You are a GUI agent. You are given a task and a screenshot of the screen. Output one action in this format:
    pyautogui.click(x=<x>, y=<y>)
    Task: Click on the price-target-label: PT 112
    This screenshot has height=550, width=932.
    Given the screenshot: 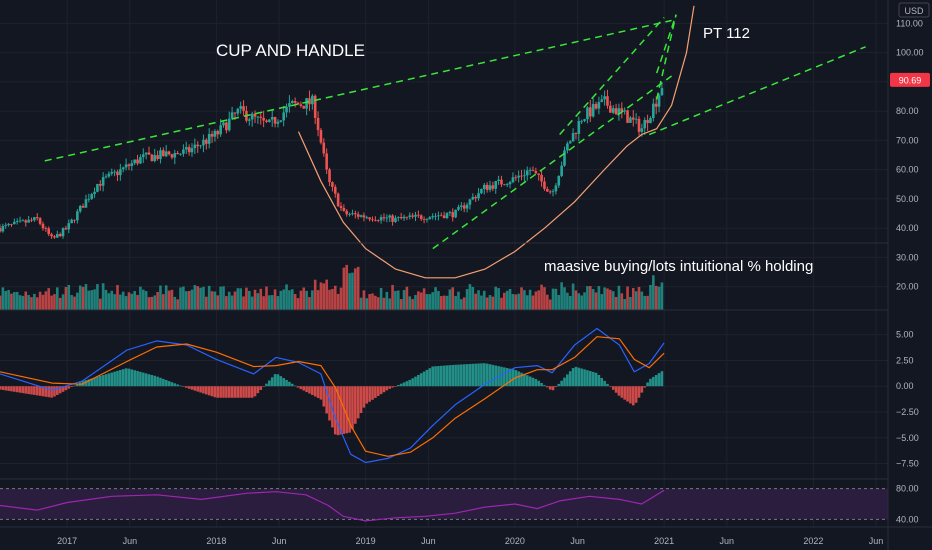 What is the action you would take?
    pyautogui.click(x=726, y=33)
    